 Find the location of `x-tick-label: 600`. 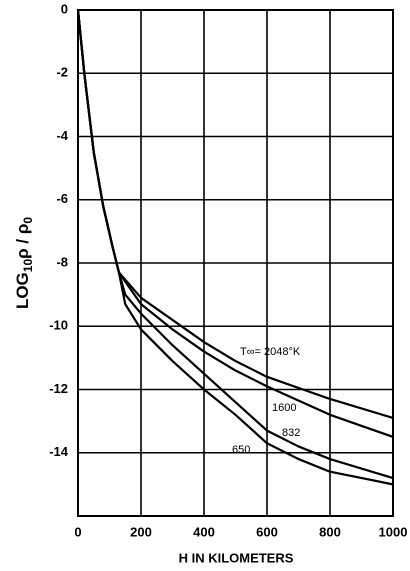

x-tick-label: 600 is located at coordinates (267, 531).